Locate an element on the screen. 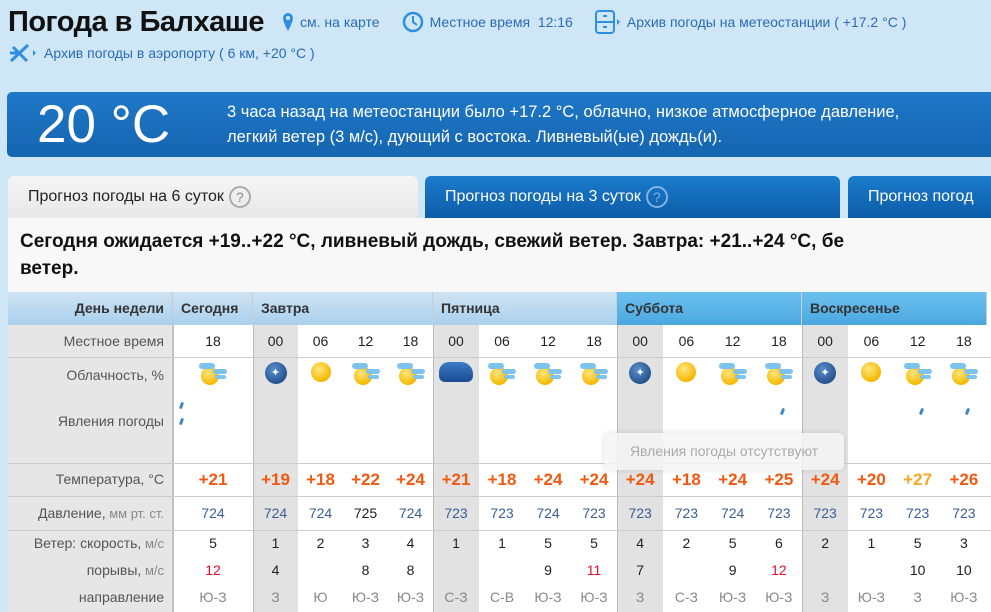 The image size is (991, 612). cloudy-night-icon is located at coordinates (456, 375).